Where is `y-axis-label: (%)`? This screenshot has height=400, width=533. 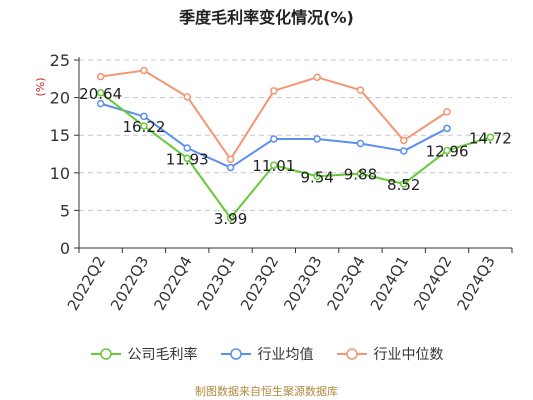
y-axis-label: (%) is located at coordinates (40, 86).